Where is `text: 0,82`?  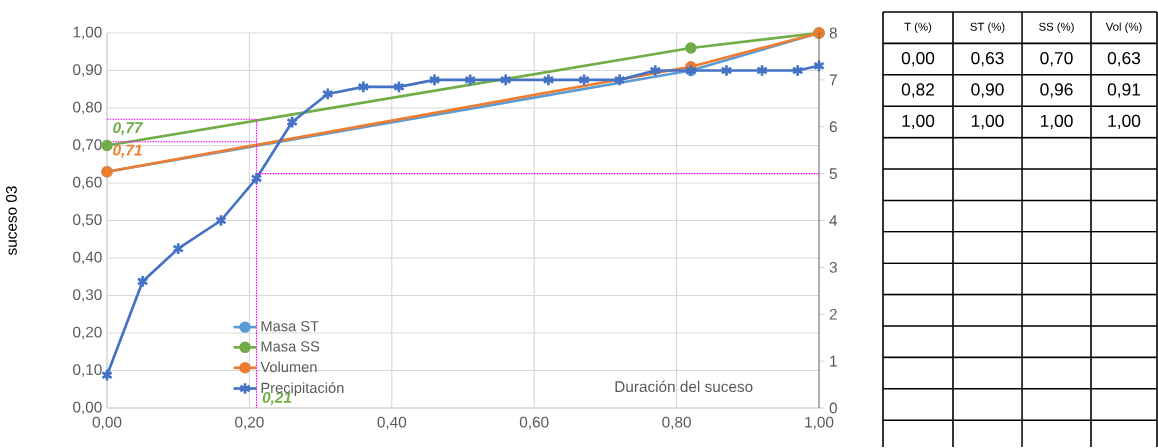 text: 0,82 is located at coordinates (917, 90).